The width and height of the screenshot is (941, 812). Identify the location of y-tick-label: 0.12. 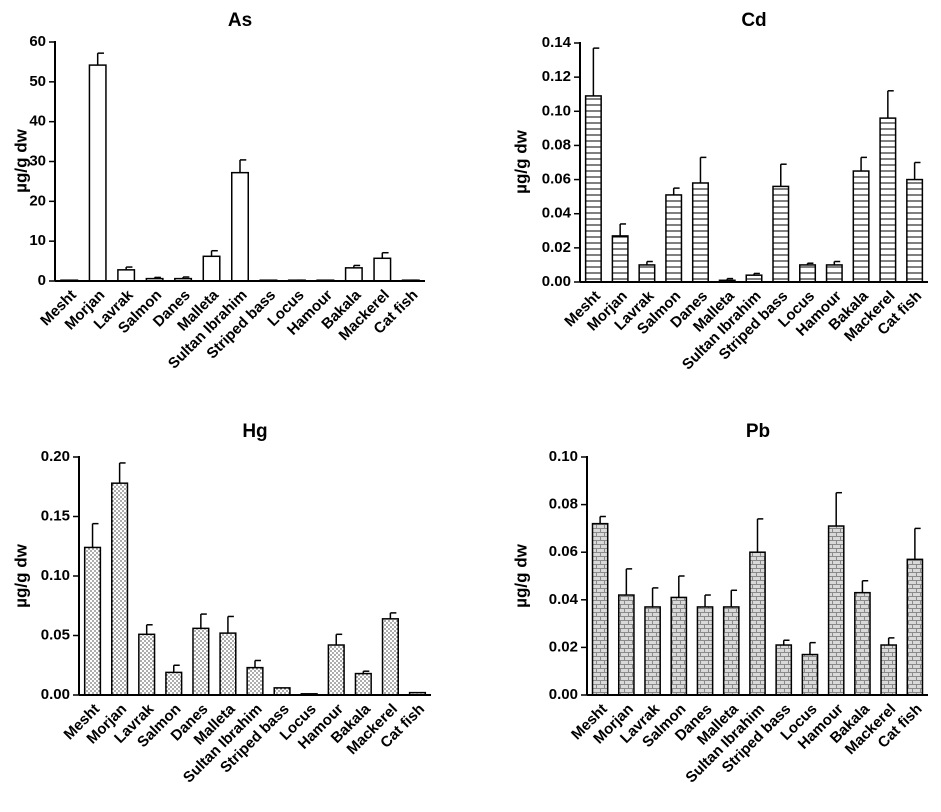
(556, 76).